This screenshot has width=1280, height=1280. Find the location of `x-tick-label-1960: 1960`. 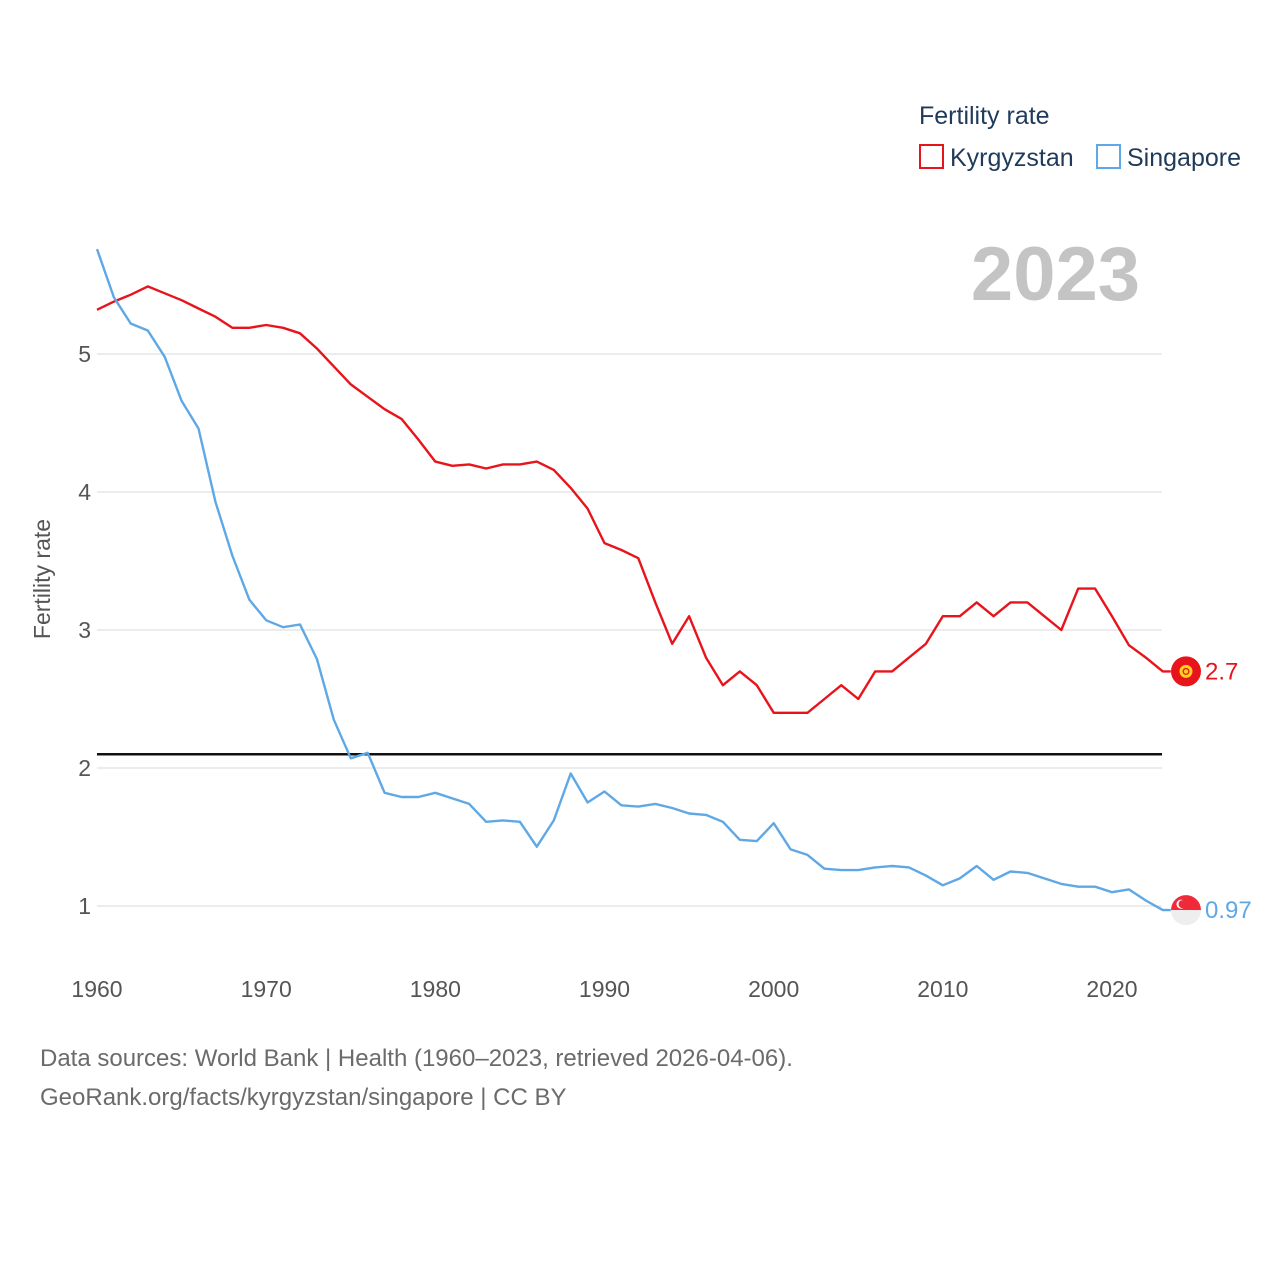

x-tick-label-1960: 1960 is located at coordinates (96, 989).